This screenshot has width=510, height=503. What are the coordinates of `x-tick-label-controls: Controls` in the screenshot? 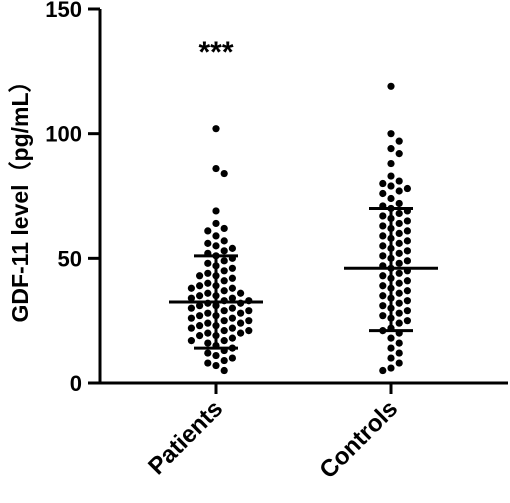 It's located at (358, 439).